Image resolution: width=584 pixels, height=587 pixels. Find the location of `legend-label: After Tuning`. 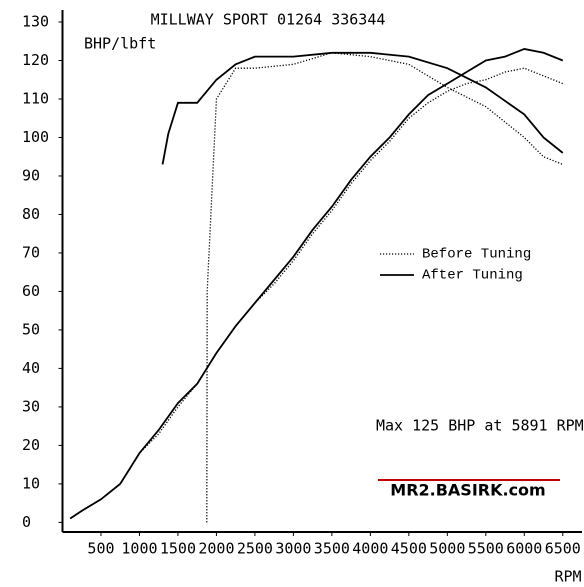

legend-label: After Tuning is located at coordinates (472, 276).